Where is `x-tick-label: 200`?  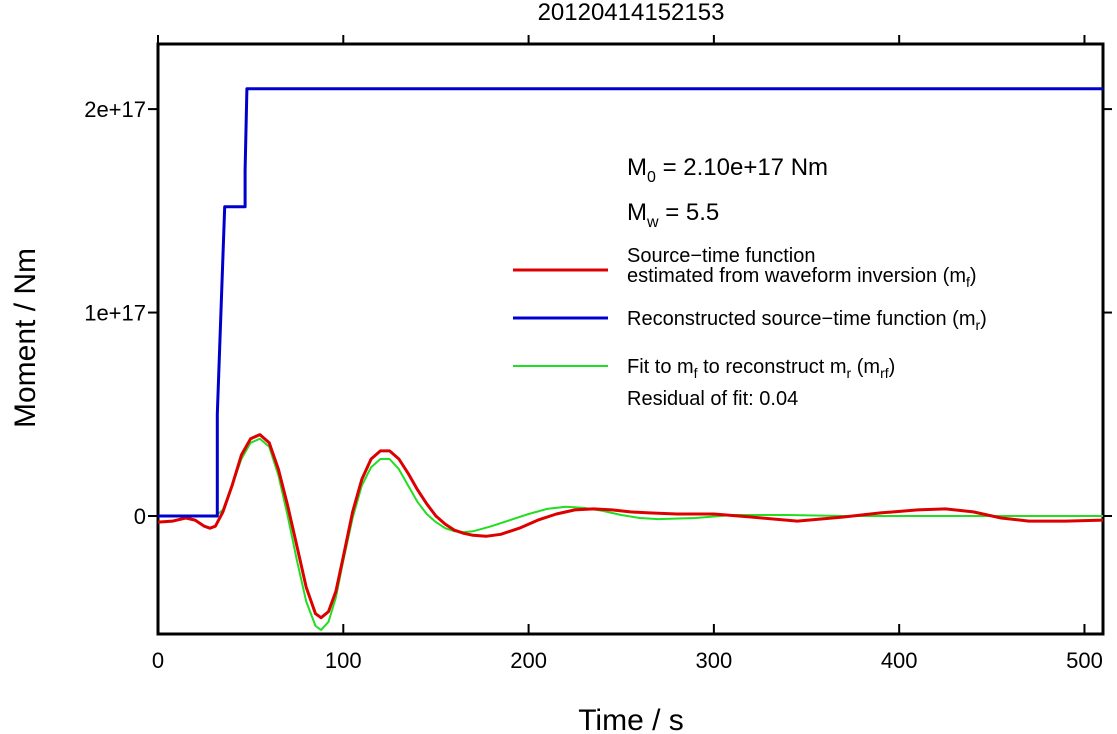
x-tick-label: 200 is located at coordinates (528, 660).